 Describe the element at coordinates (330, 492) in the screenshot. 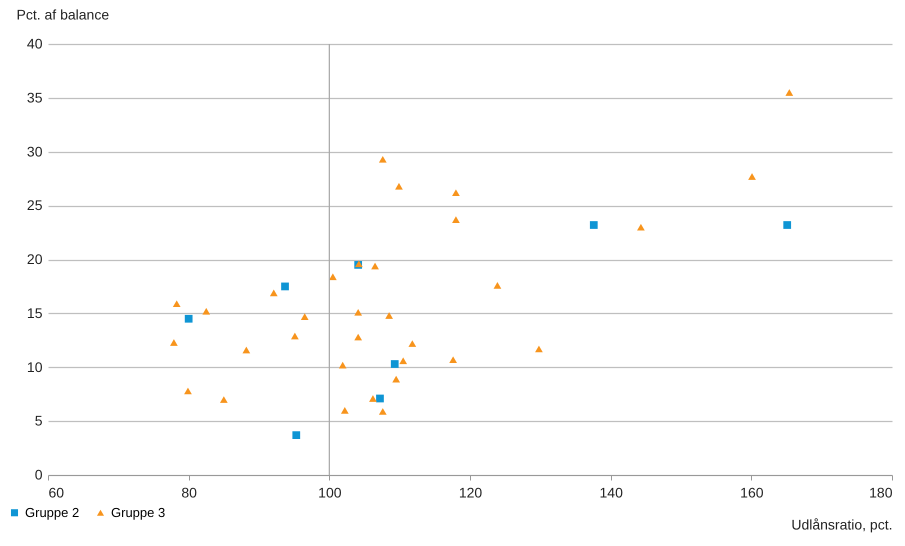

I see `x-tick-label: 100` at that location.